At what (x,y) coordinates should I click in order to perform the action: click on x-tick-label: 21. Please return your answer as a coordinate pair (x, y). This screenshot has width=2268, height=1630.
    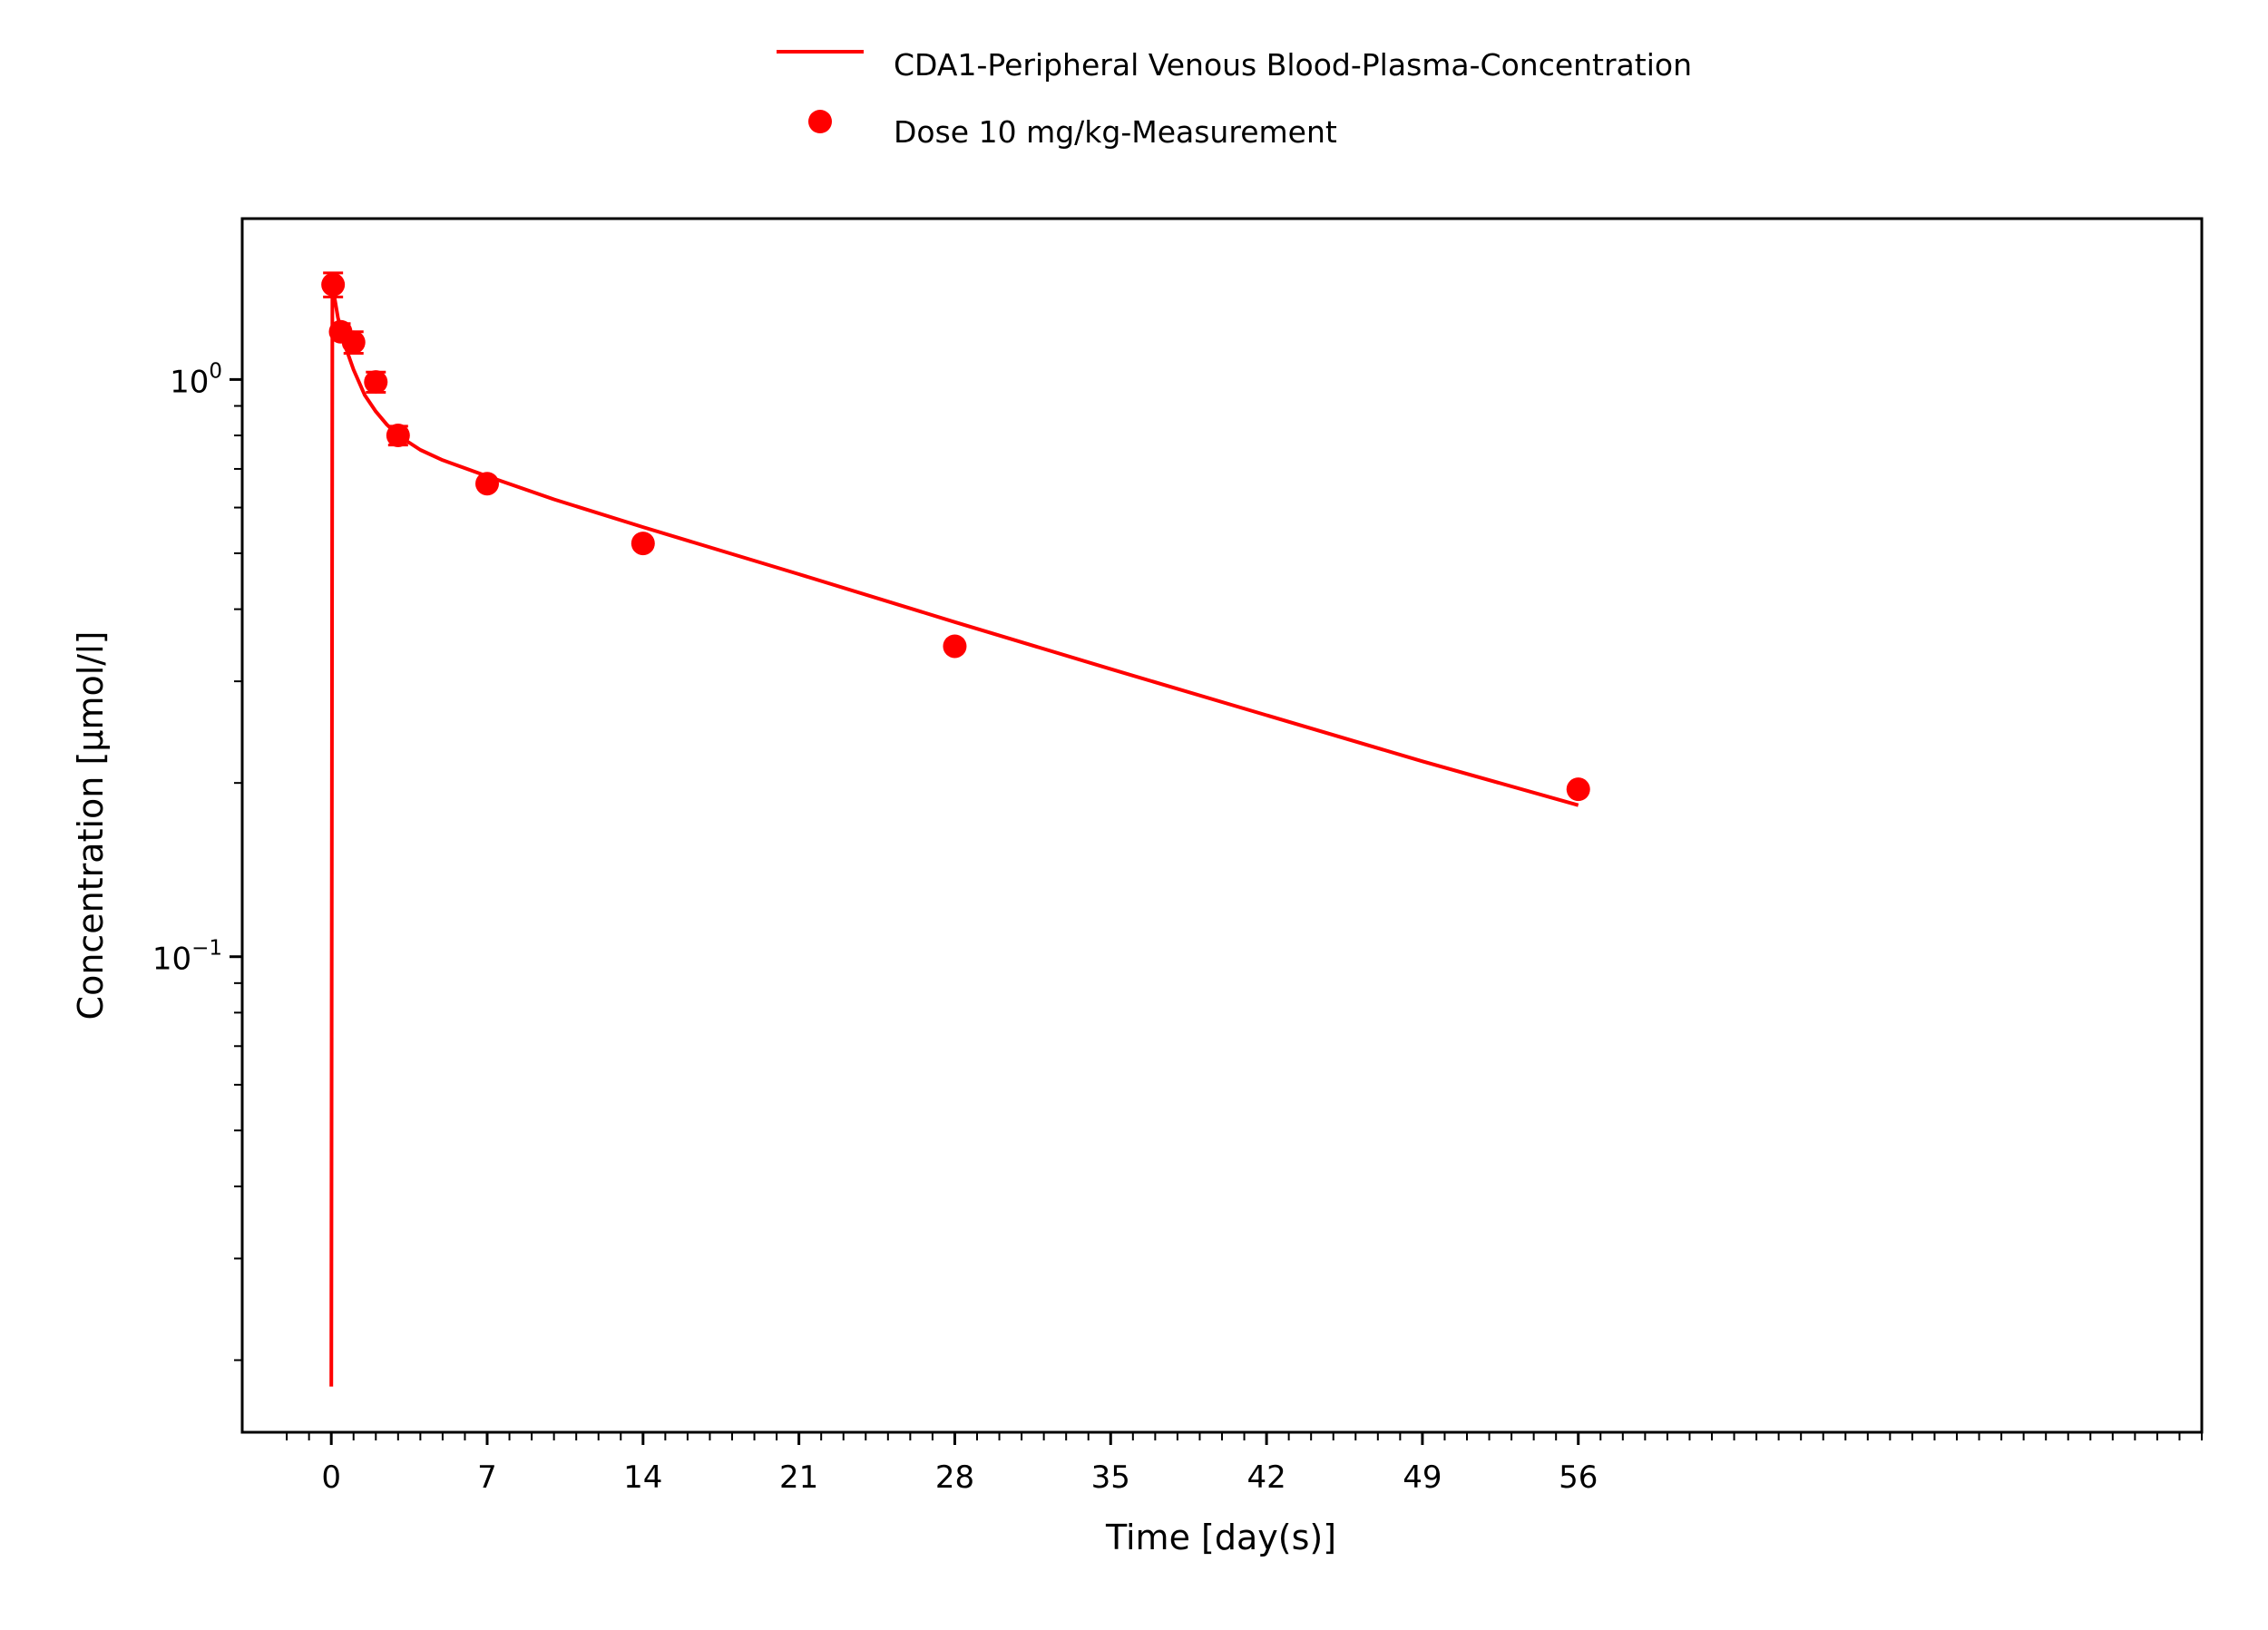
    Looking at the image, I should click on (799, 1477).